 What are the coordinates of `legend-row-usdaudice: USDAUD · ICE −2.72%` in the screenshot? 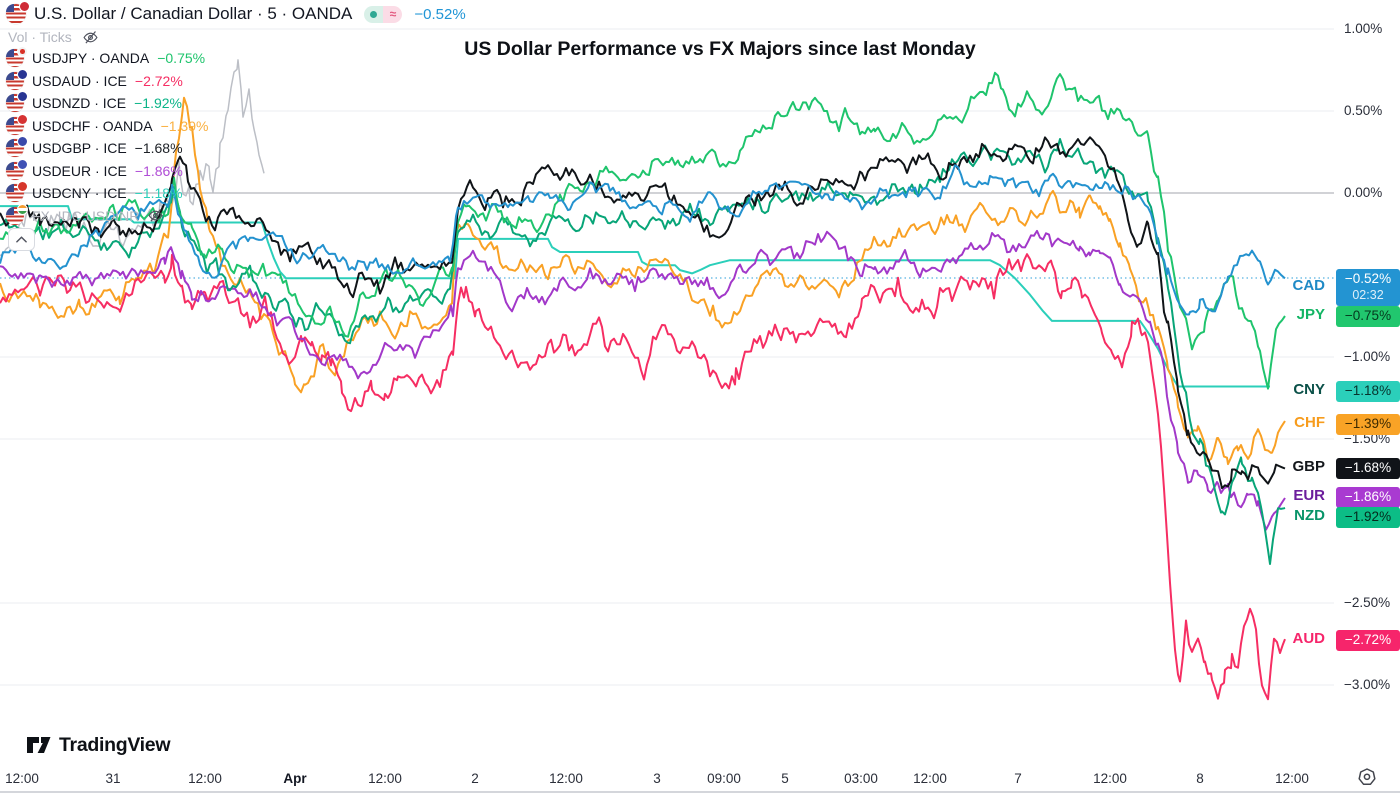 It's located at (107, 80).